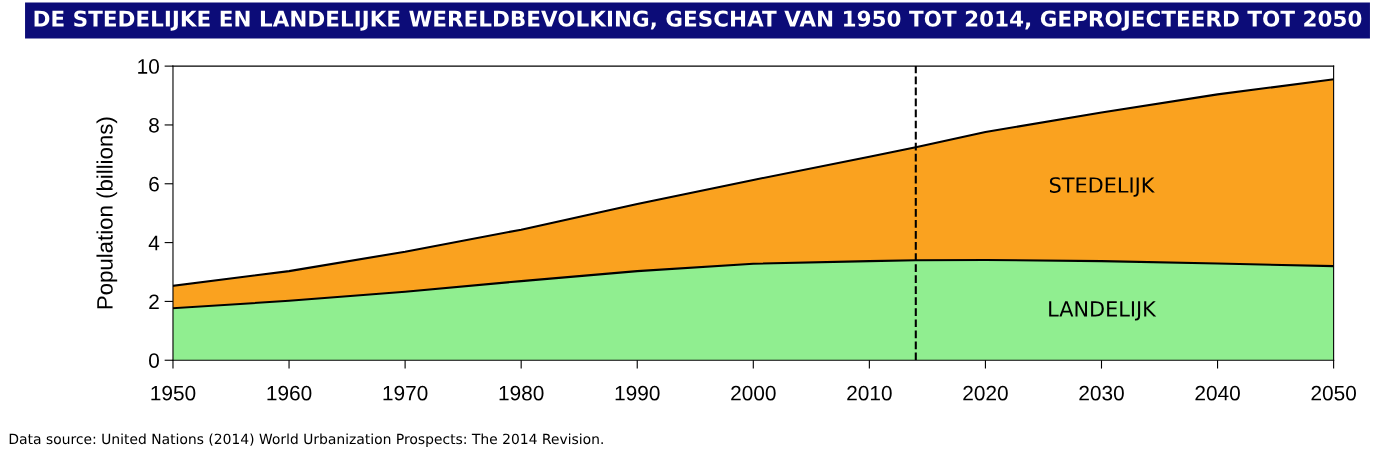  I want to click on y-axis-title: Population (billions), so click(107, 213).